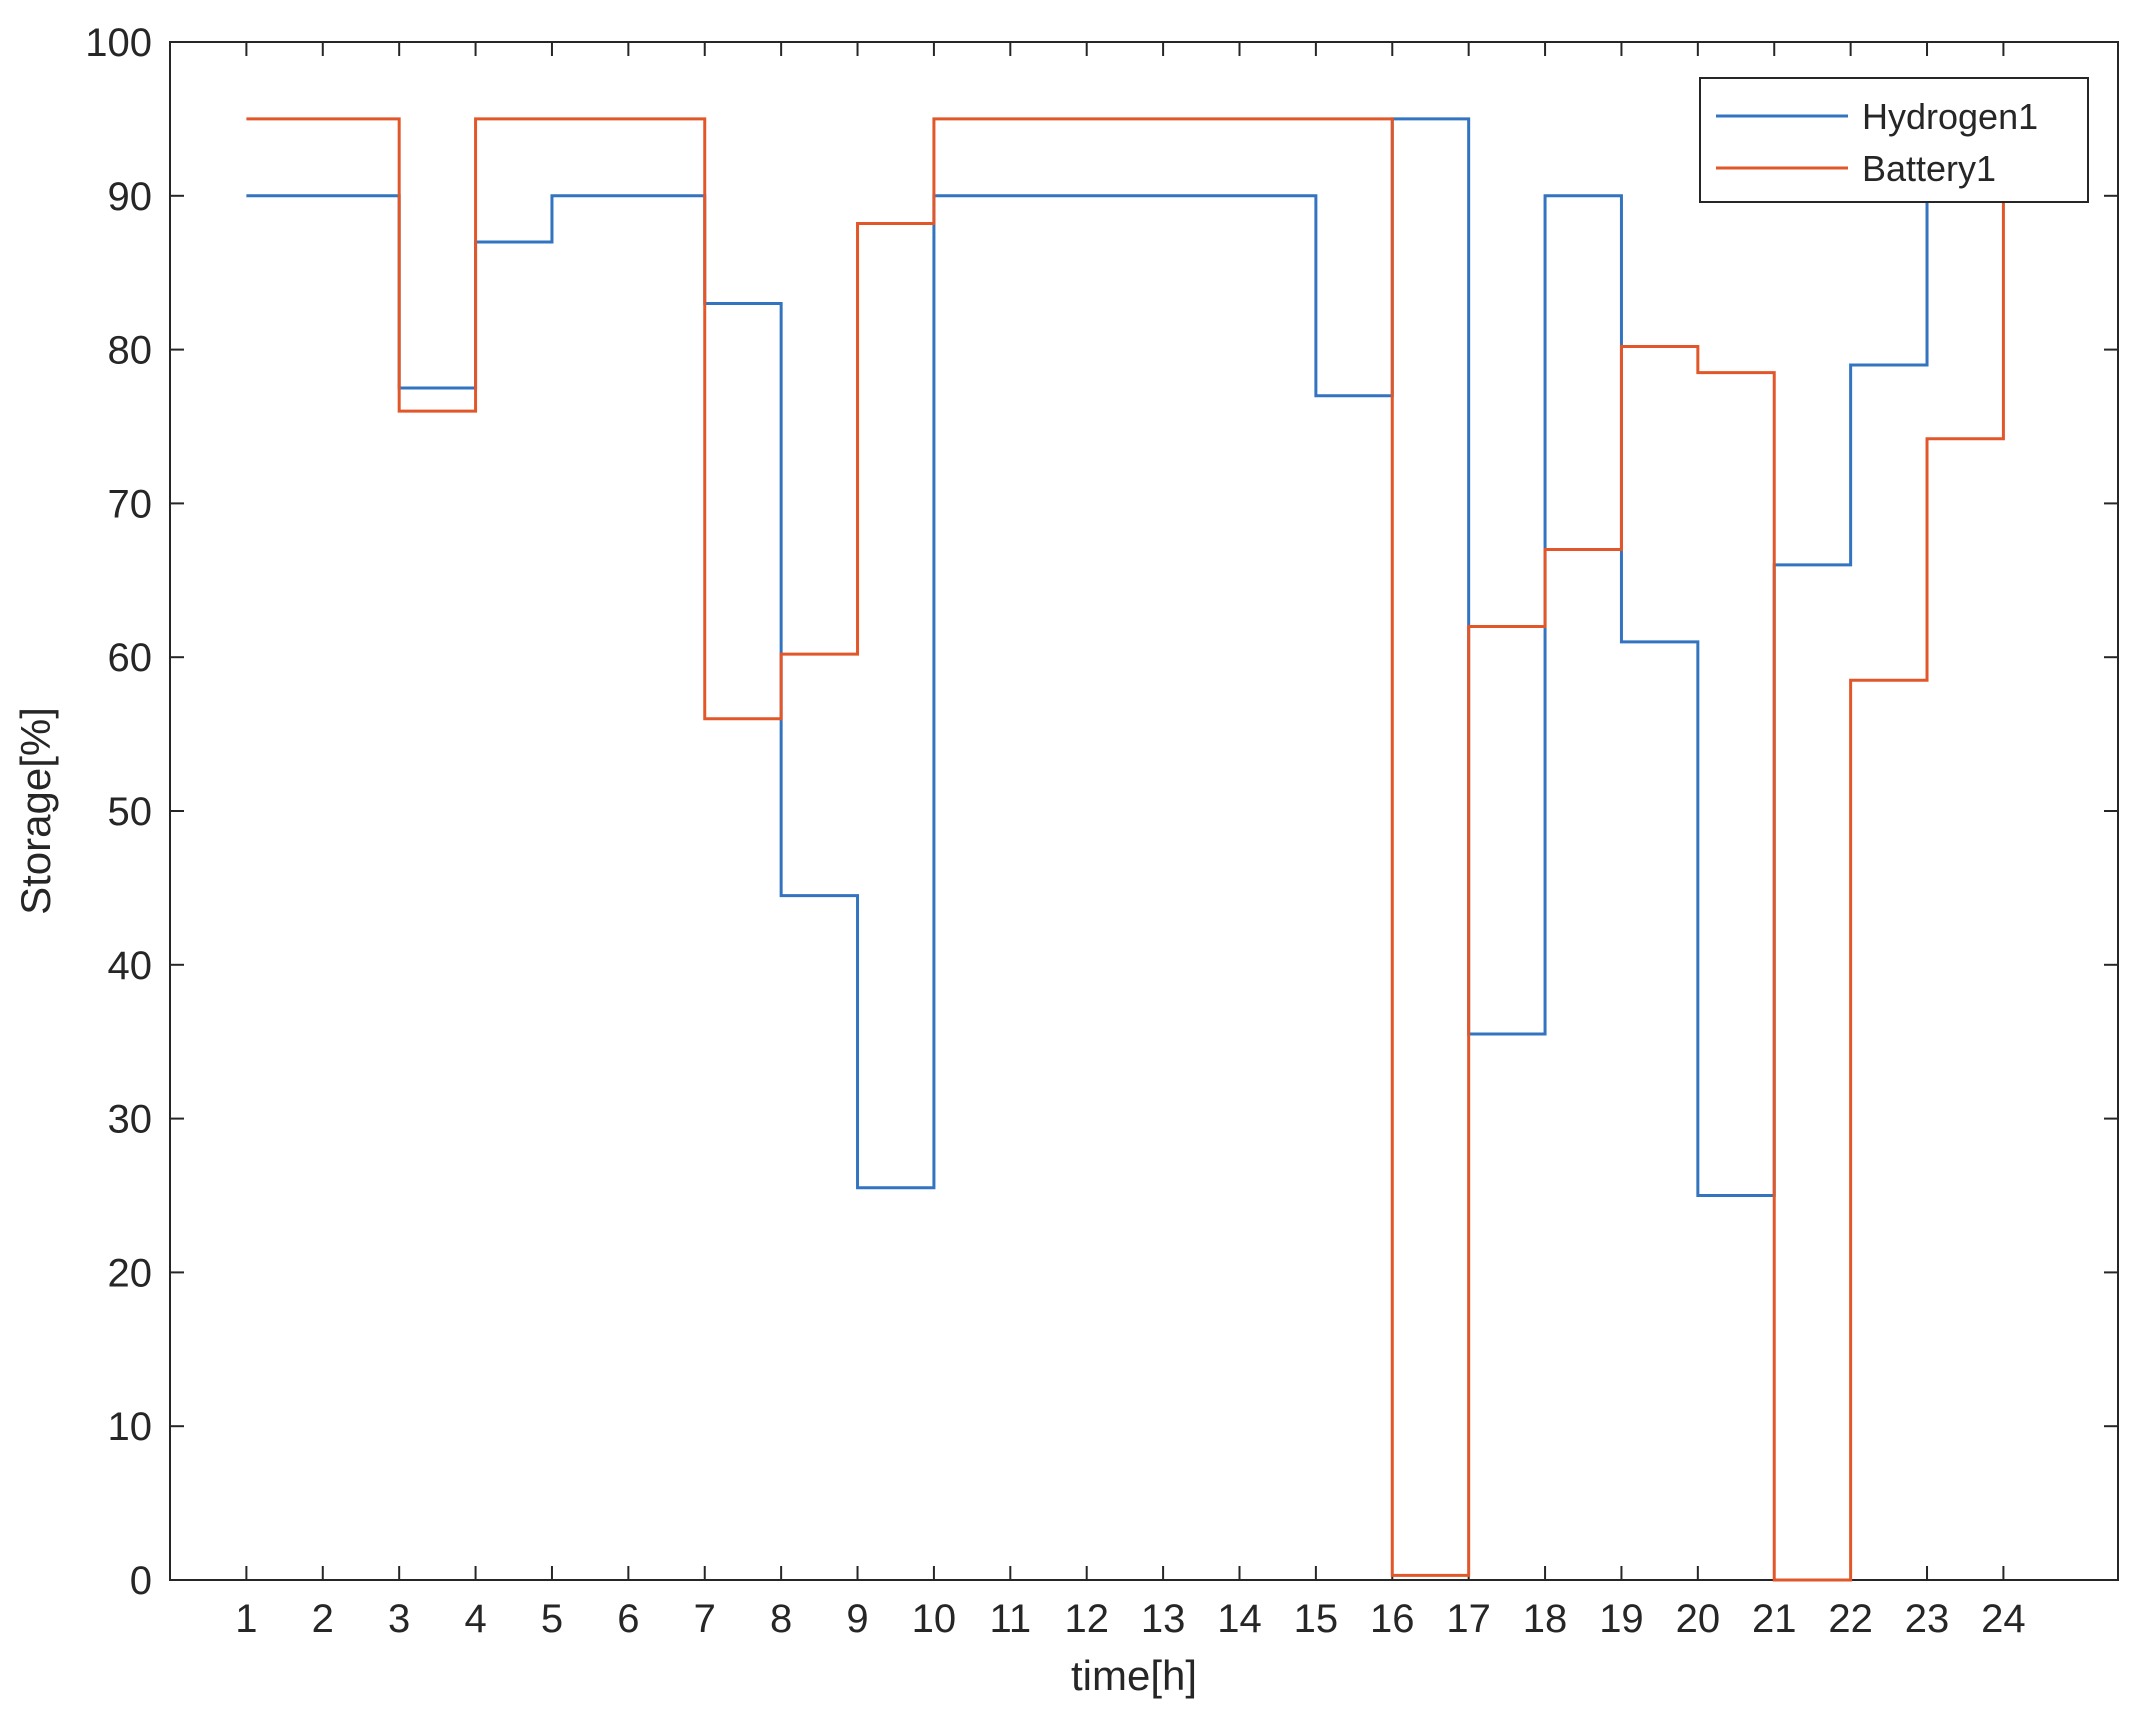 The width and height of the screenshot is (2139, 1719). What do you see at coordinates (246, 1619) in the screenshot?
I see `x-tick-label: 1` at bounding box center [246, 1619].